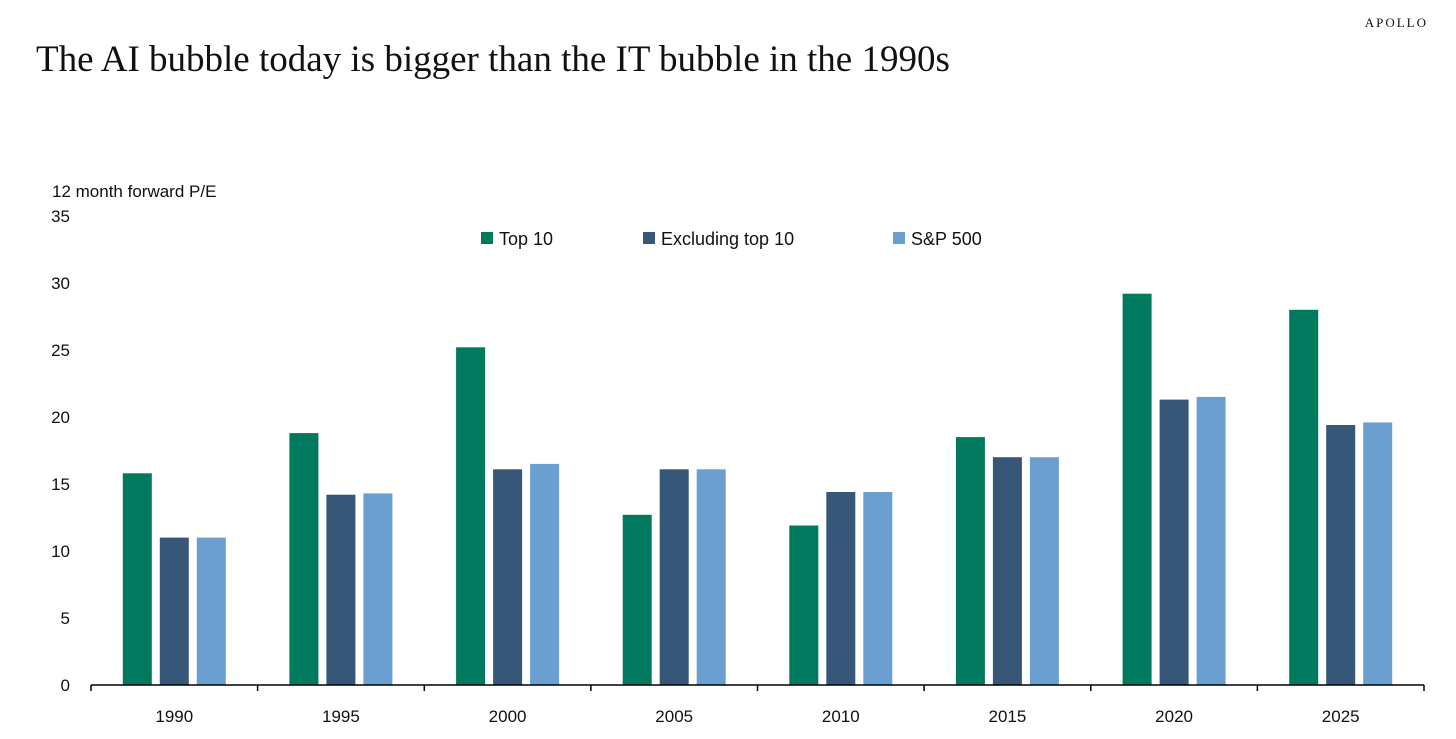 The width and height of the screenshot is (1456, 739). Describe the element at coordinates (637, 599) in the screenshot. I see `bar-top-10-2005` at that location.